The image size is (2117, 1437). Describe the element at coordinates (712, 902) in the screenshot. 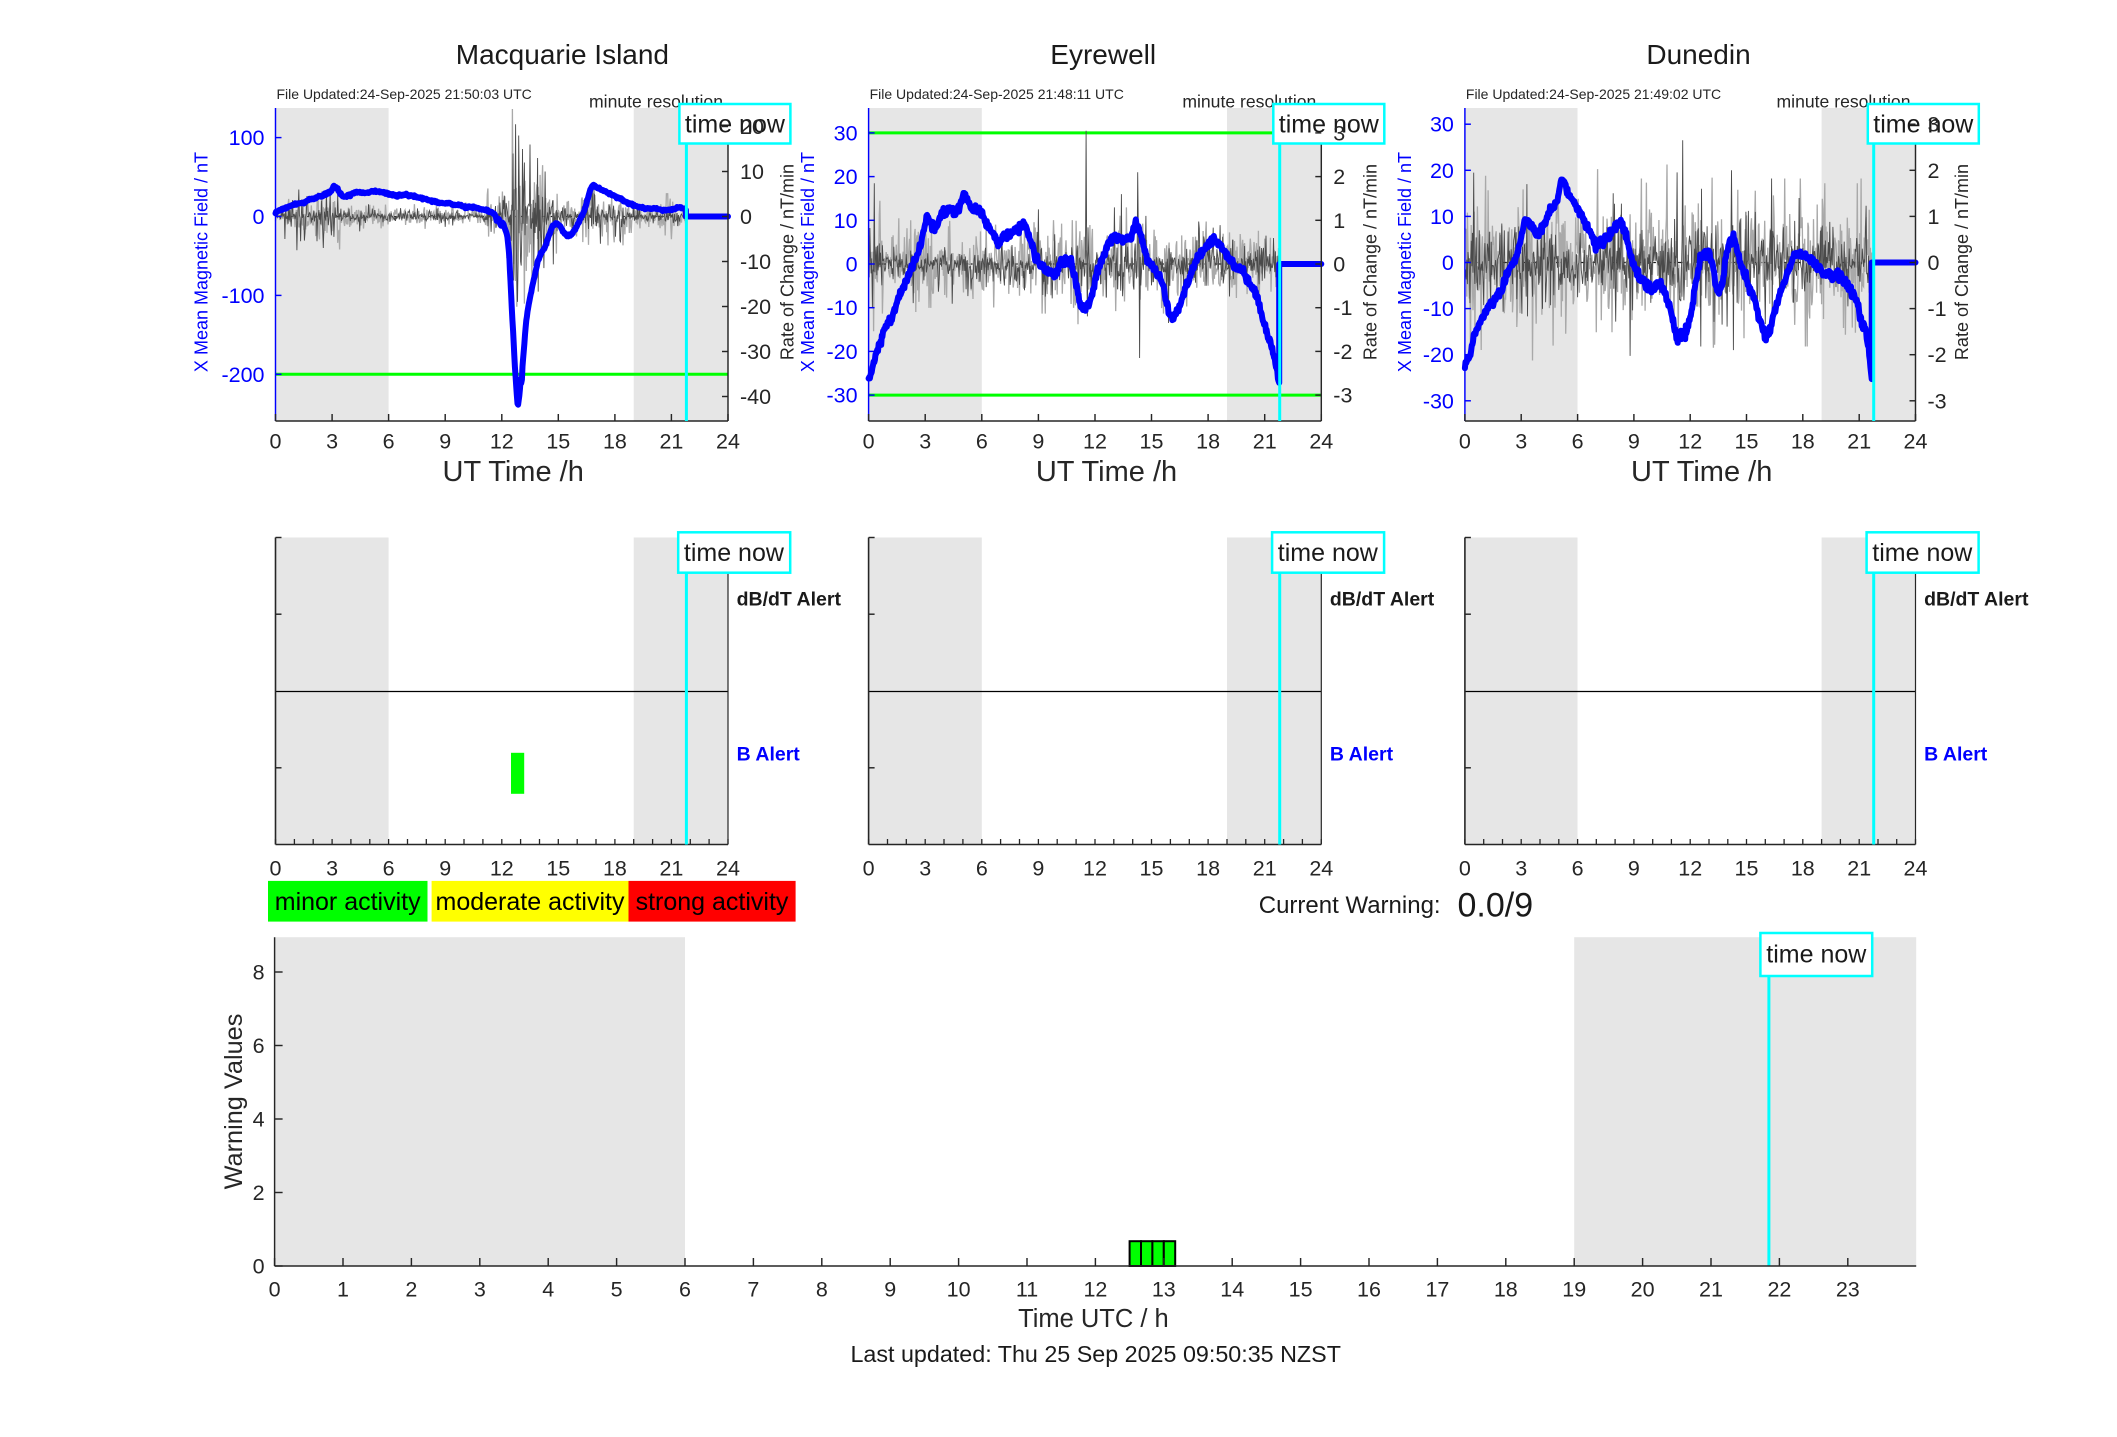

I see `svg-text: strong activity` at that location.